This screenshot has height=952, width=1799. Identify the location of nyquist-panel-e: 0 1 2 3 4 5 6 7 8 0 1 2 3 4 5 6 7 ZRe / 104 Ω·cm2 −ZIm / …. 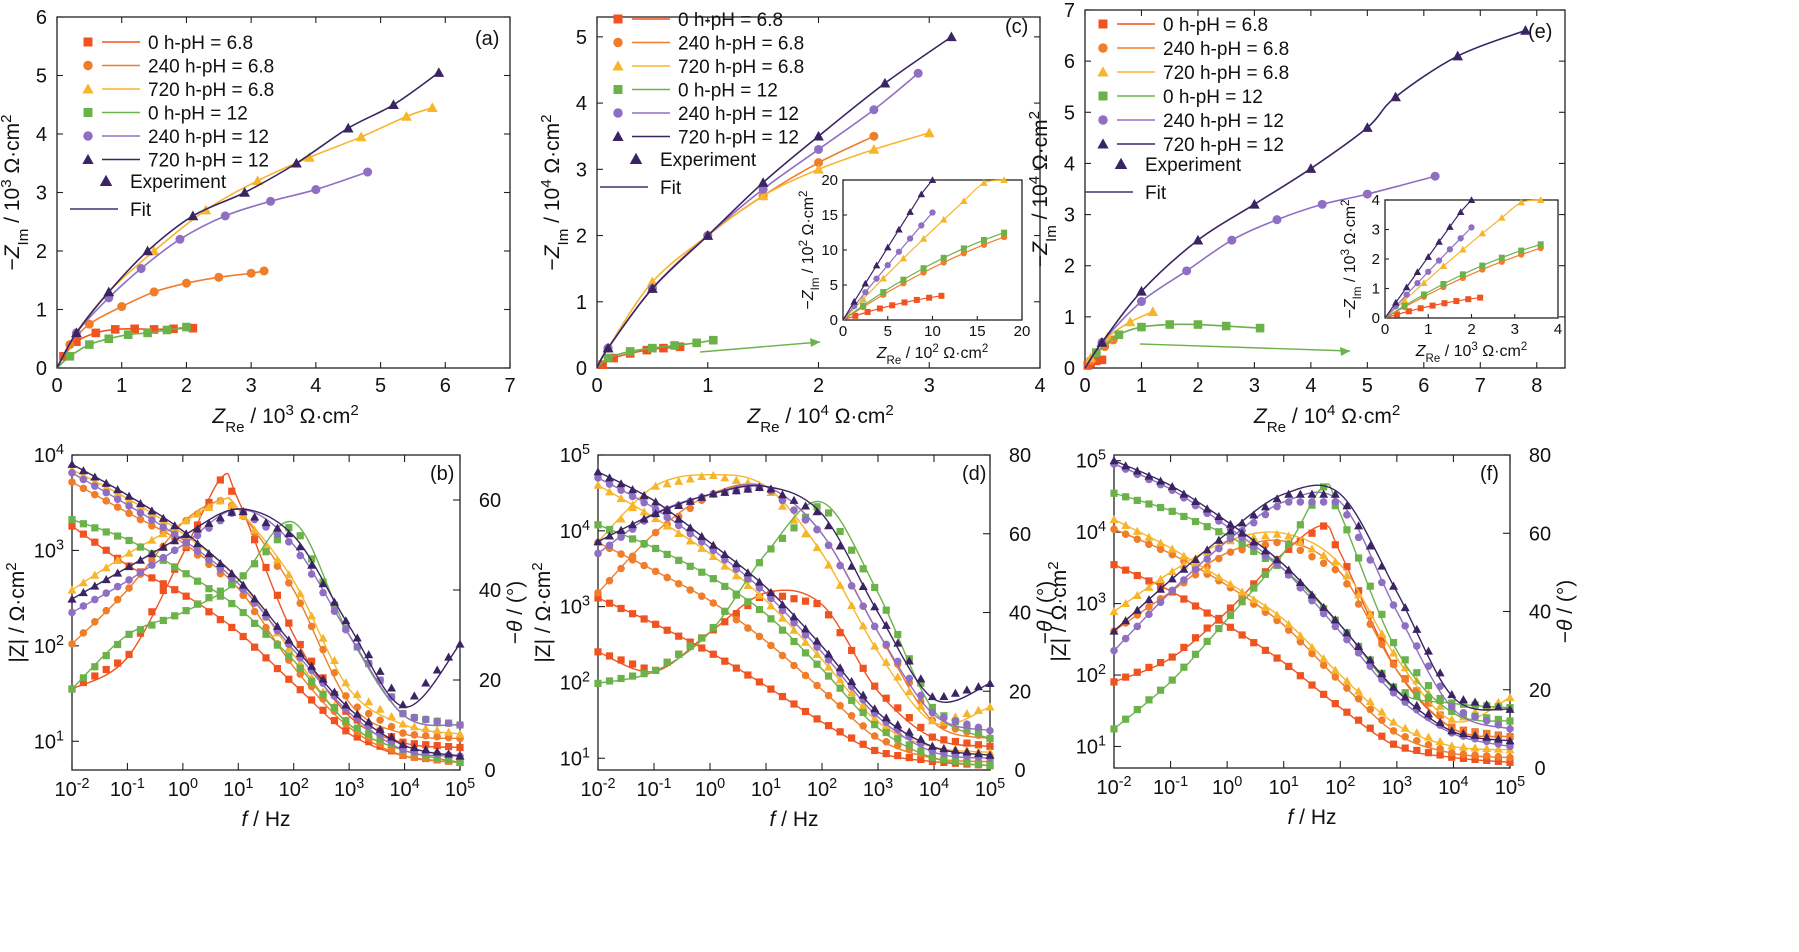
(1296, 218).